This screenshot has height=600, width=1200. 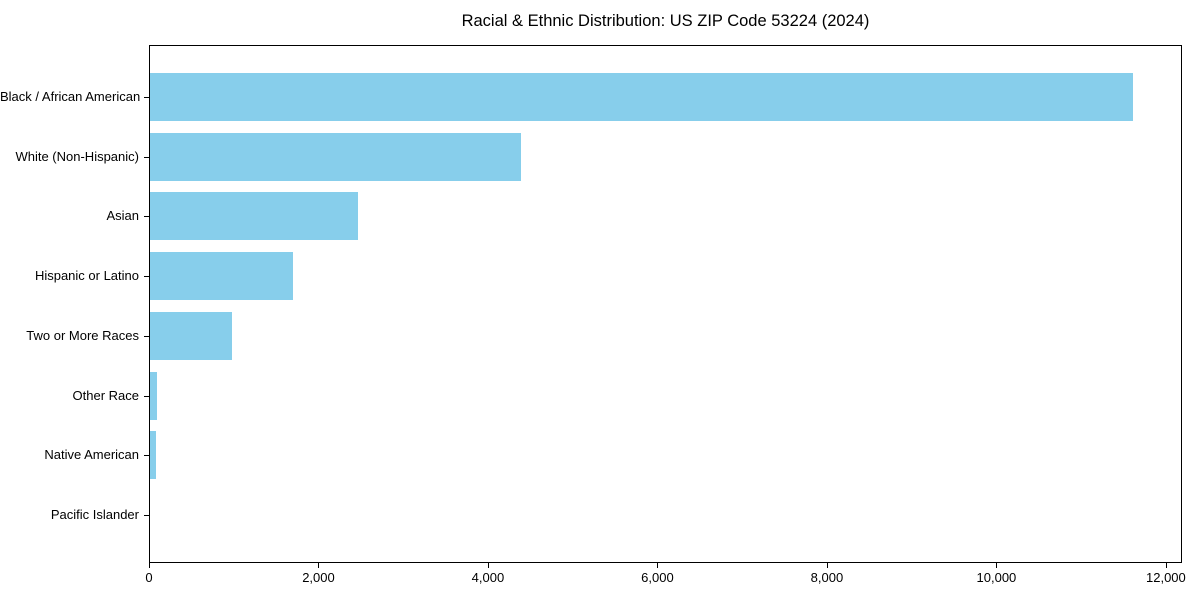 I want to click on y-axis-label: Hispanic or Latino, so click(x=86, y=276).